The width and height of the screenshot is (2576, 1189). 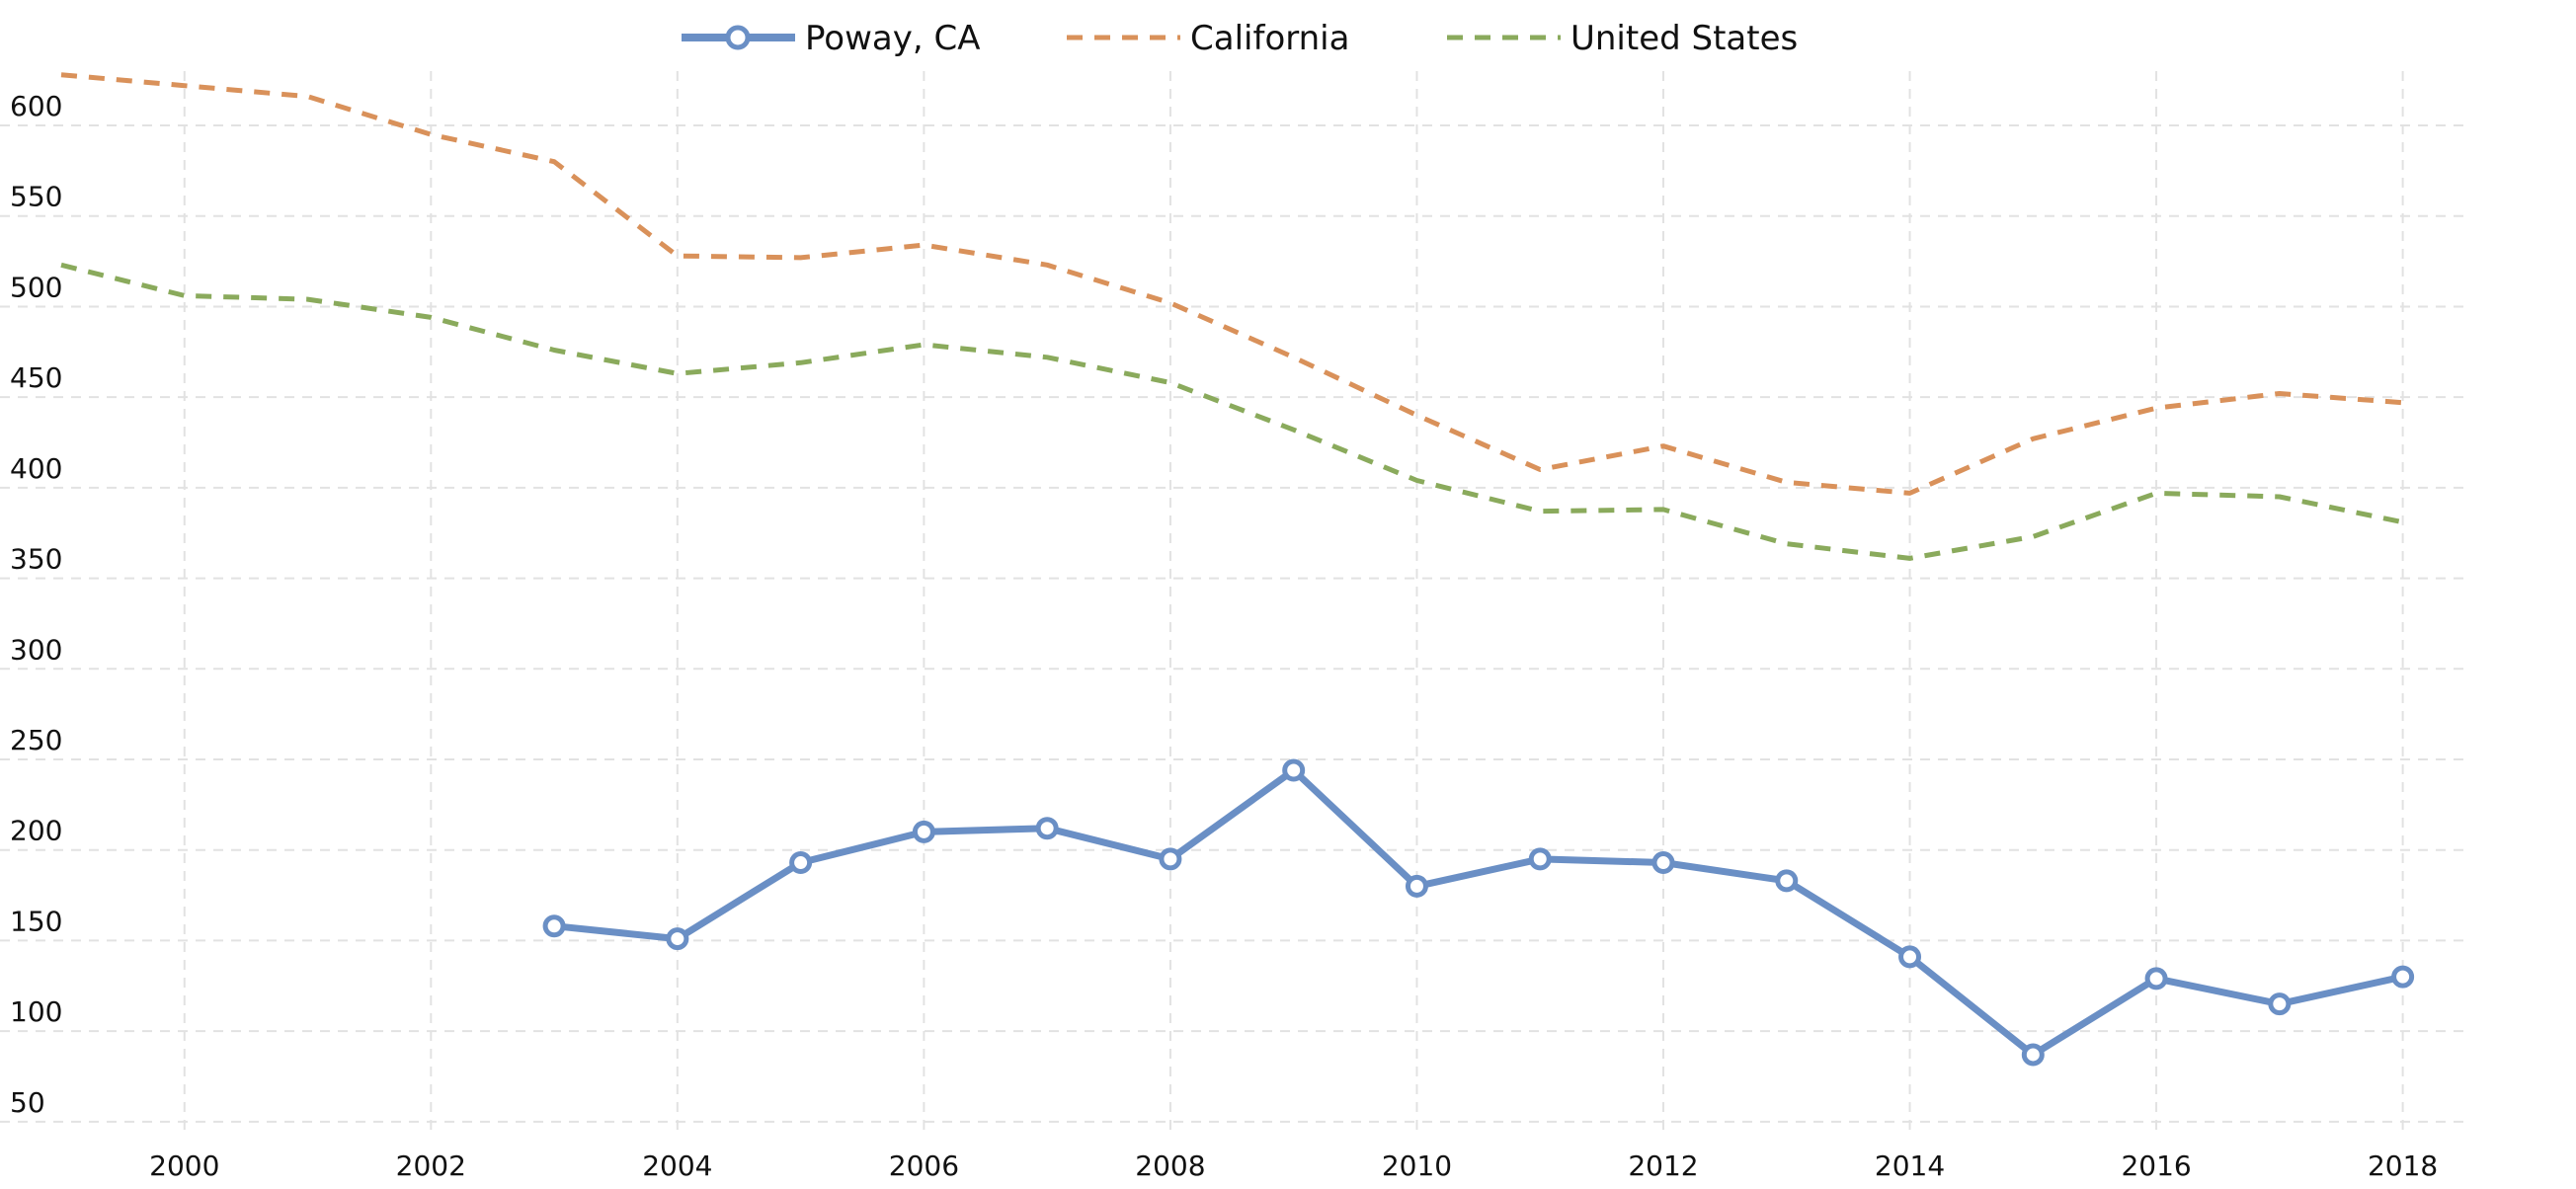 I want to click on y-tick-label: 400, so click(x=36, y=468).